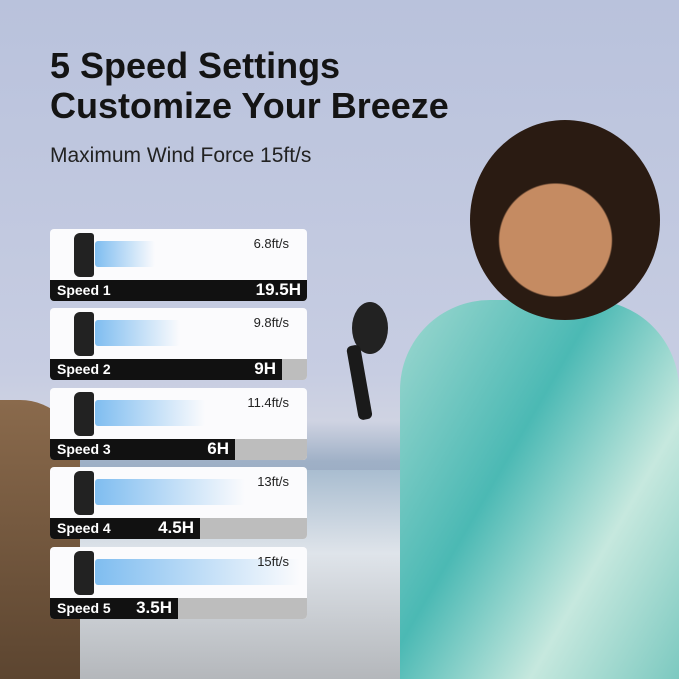 This screenshot has height=679, width=679. Describe the element at coordinates (84, 290) in the screenshot. I see `speed-label: Speed 1` at that location.